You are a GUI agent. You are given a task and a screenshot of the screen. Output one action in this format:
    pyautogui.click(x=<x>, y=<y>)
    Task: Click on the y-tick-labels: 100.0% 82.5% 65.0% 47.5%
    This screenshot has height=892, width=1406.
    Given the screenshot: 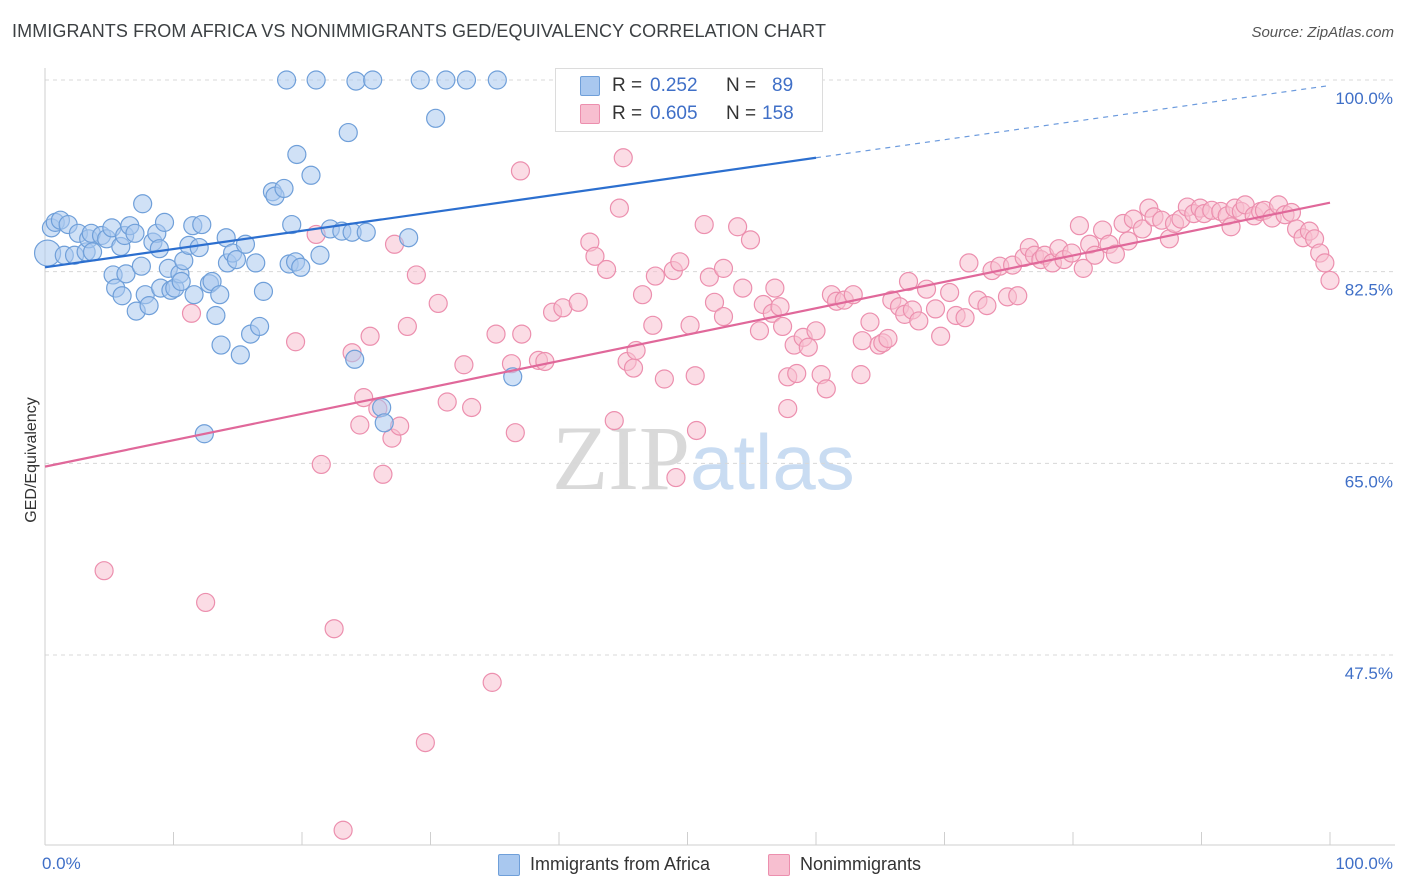 What is the action you would take?
    pyautogui.click(x=1364, y=386)
    